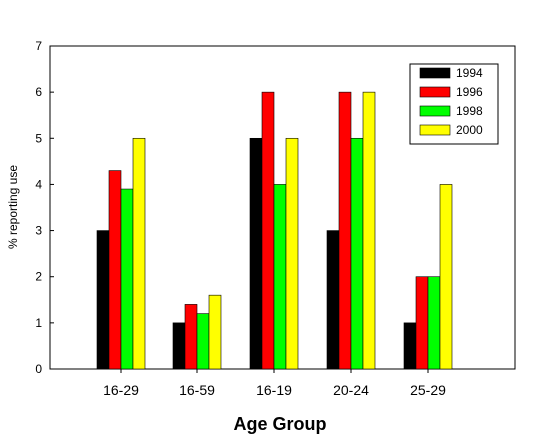 The height and width of the screenshot is (438, 554). I want to click on y-axis-title: % reporting use, so click(13, 207).